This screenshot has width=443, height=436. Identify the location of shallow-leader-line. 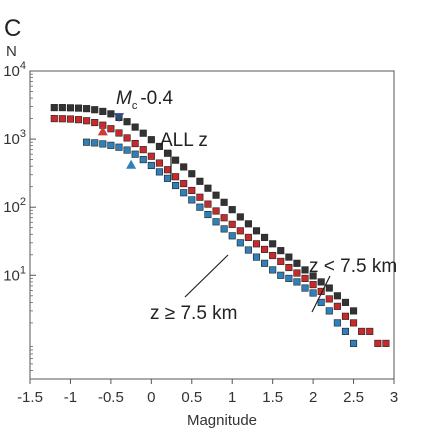
(321, 294).